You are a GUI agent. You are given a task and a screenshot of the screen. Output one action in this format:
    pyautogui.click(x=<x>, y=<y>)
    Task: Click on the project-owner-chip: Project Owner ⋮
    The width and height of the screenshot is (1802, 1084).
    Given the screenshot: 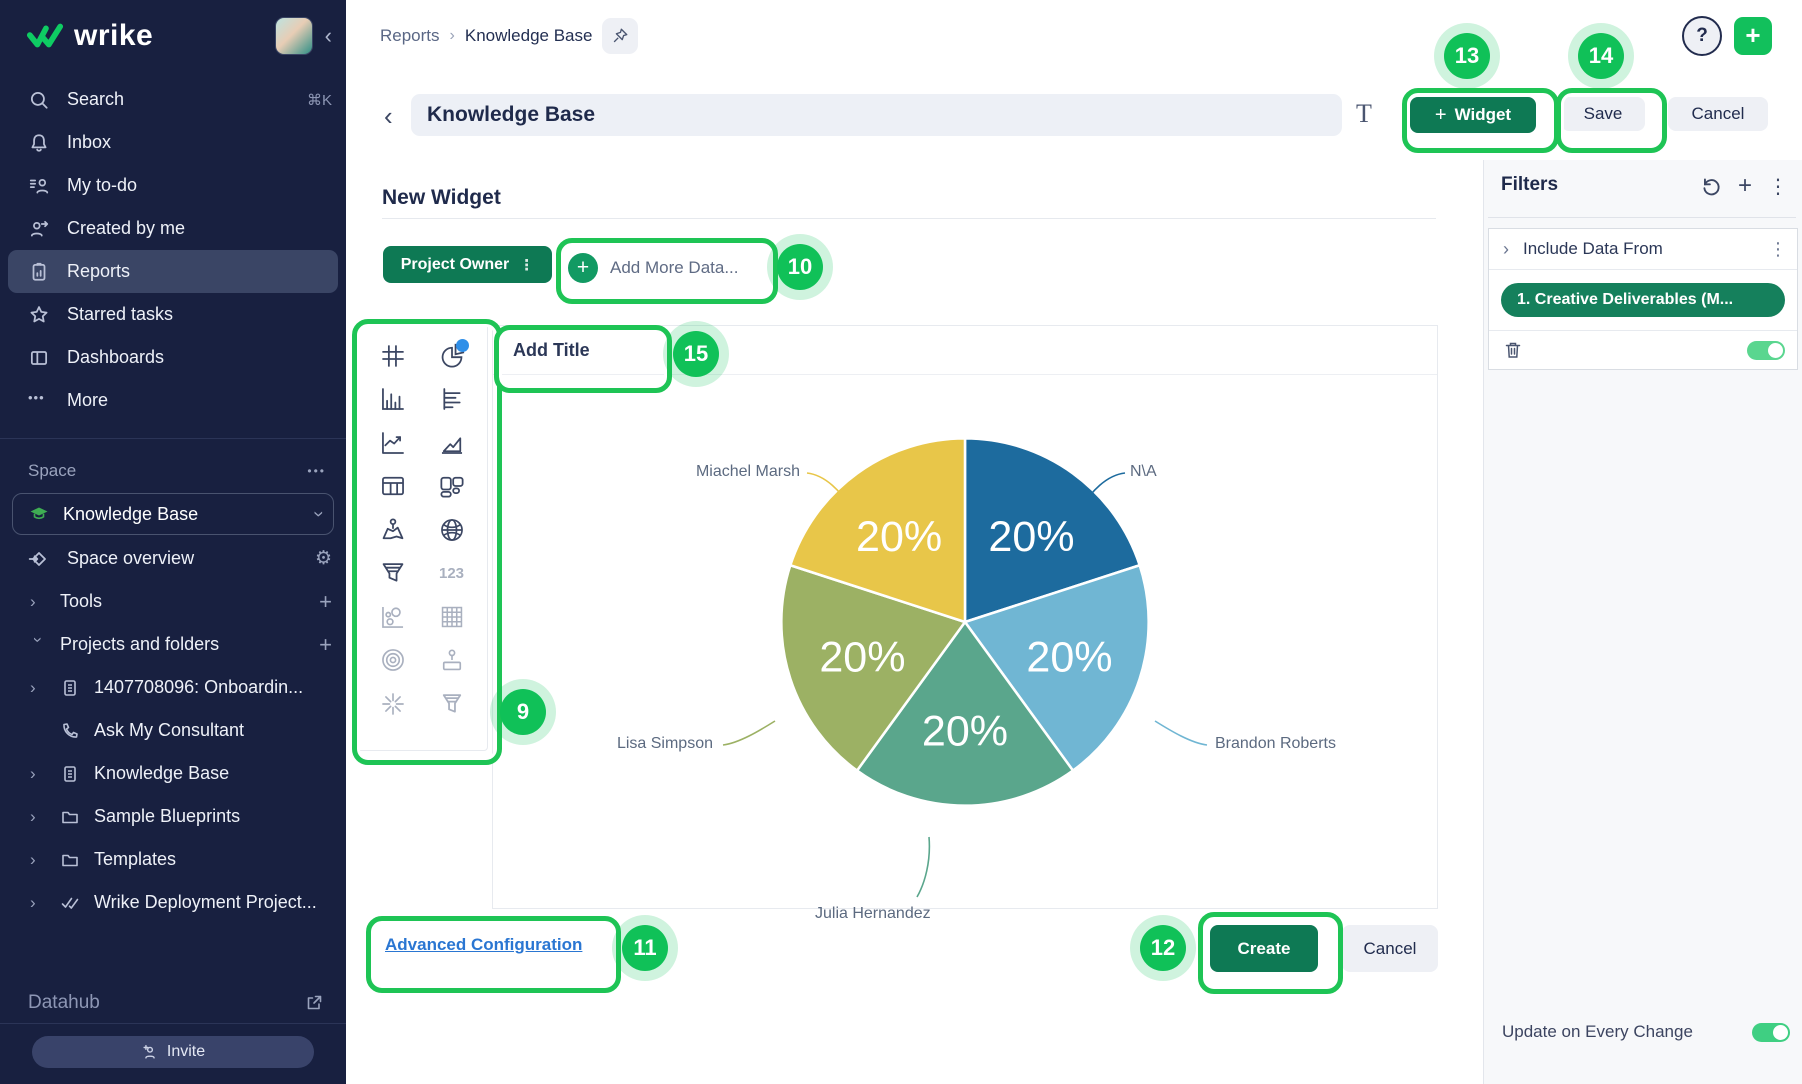 What is the action you would take?
    pyautogui.click(x=467, y=264)
    